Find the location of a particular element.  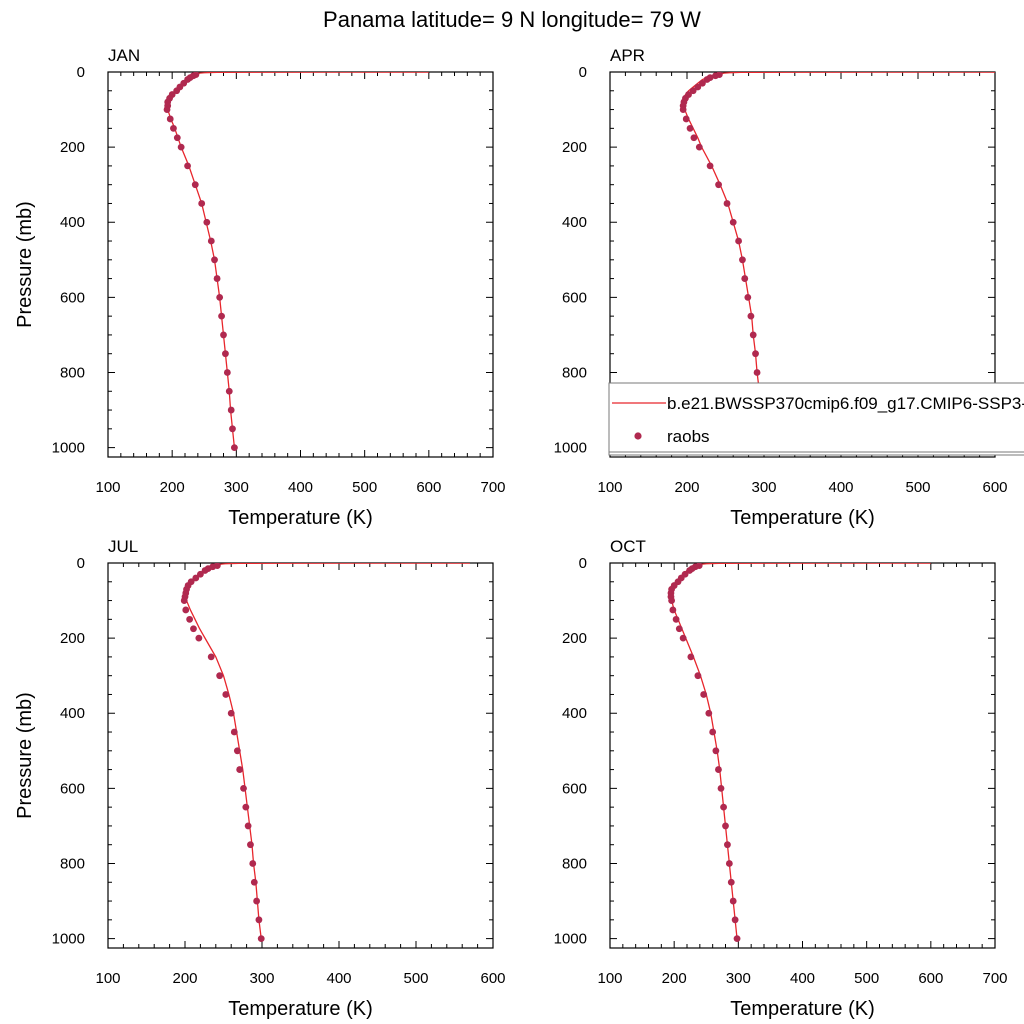

x-axis-label: Temperature (K) is located at coordinates (802, 1009).